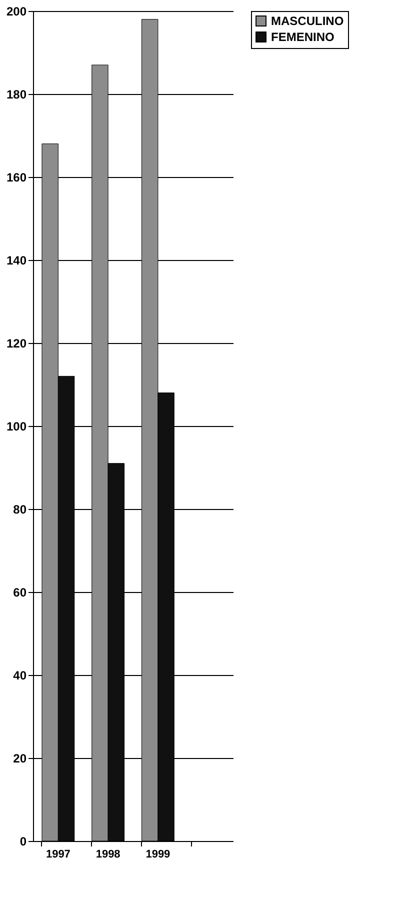  Describe the element at coordinates (307, 21) in the screenshot. I see `legend-label: MASCULINO` at that location.